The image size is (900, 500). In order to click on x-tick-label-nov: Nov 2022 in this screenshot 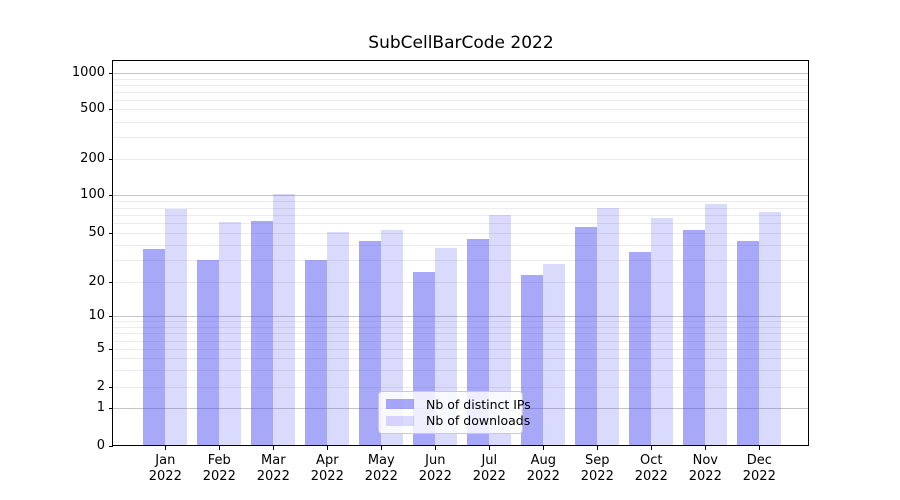, I will do `click(705, 468)`.